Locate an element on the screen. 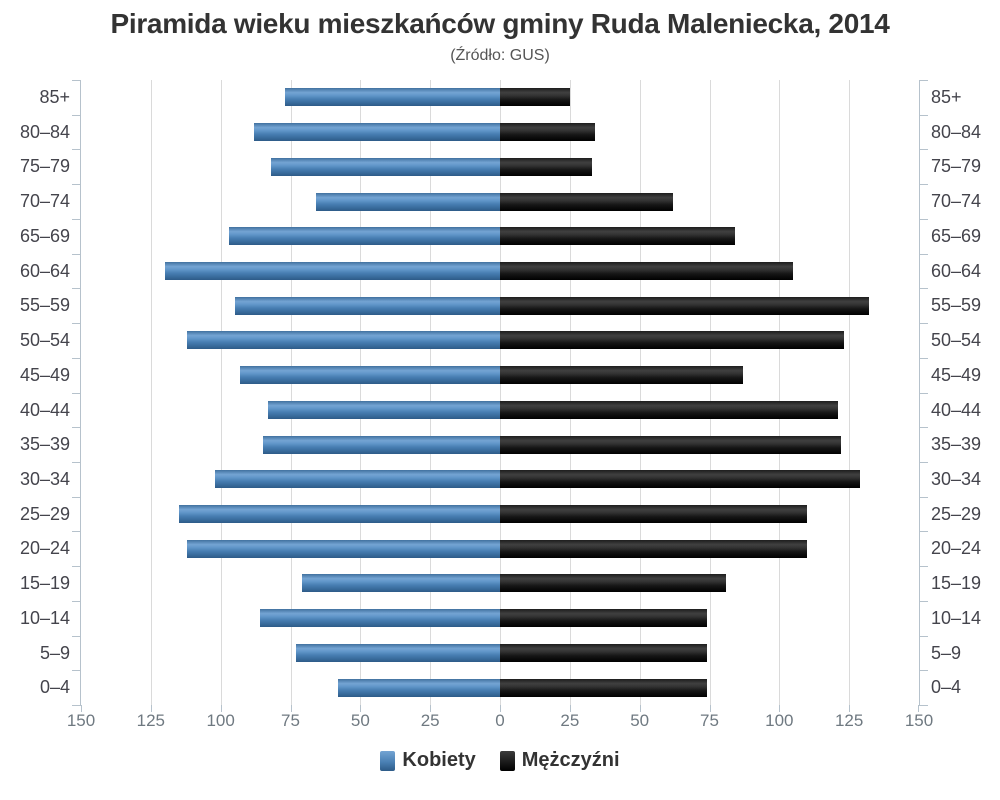 The height and width of the screenshot is (800, 1000). x-axis-label: 125 is located at coordinates (849, 720).